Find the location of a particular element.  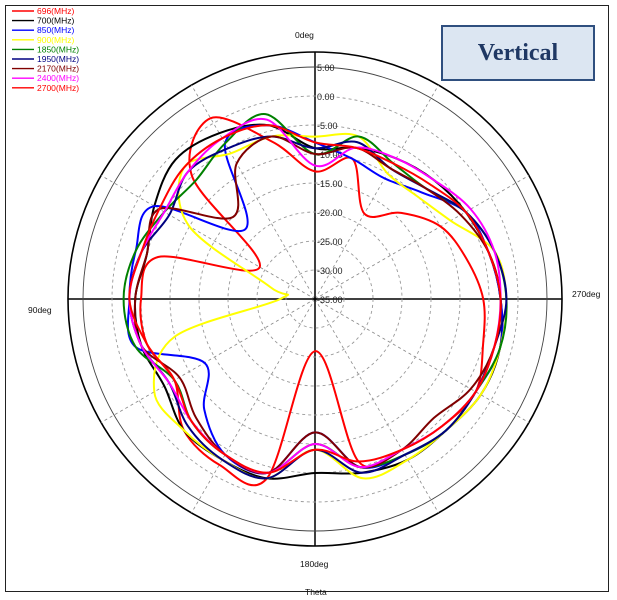

grid-ring is located at coordinates (315, 299).